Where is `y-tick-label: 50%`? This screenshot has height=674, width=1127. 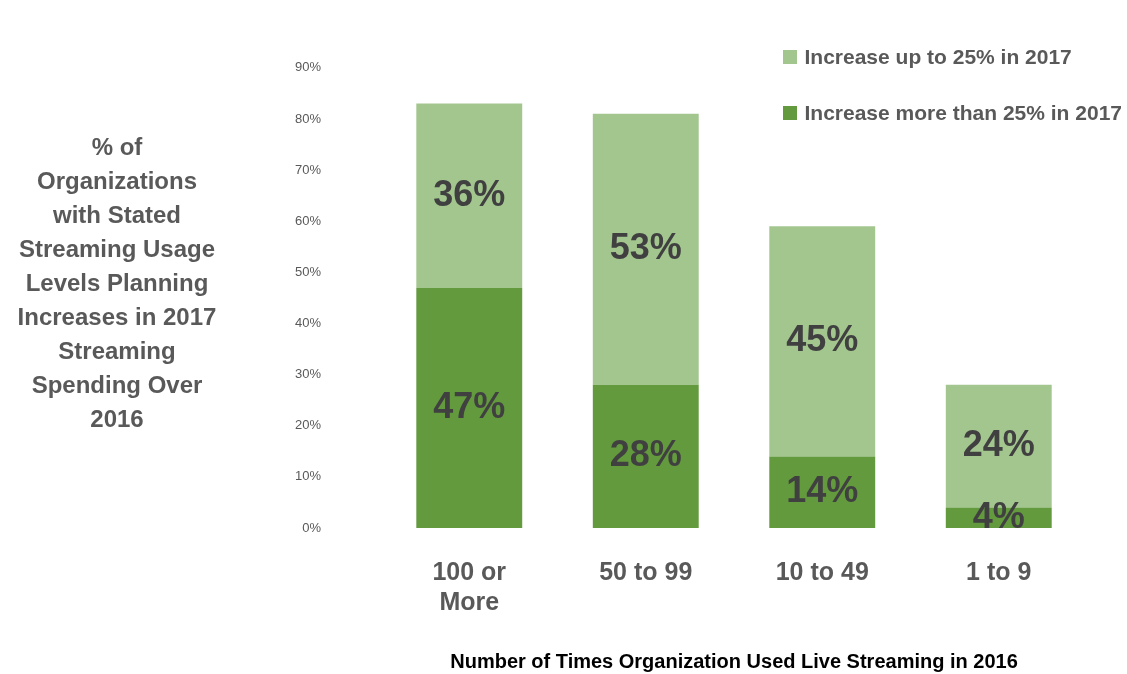 y-tick-label: 50% is located at coordinates (308, 271).